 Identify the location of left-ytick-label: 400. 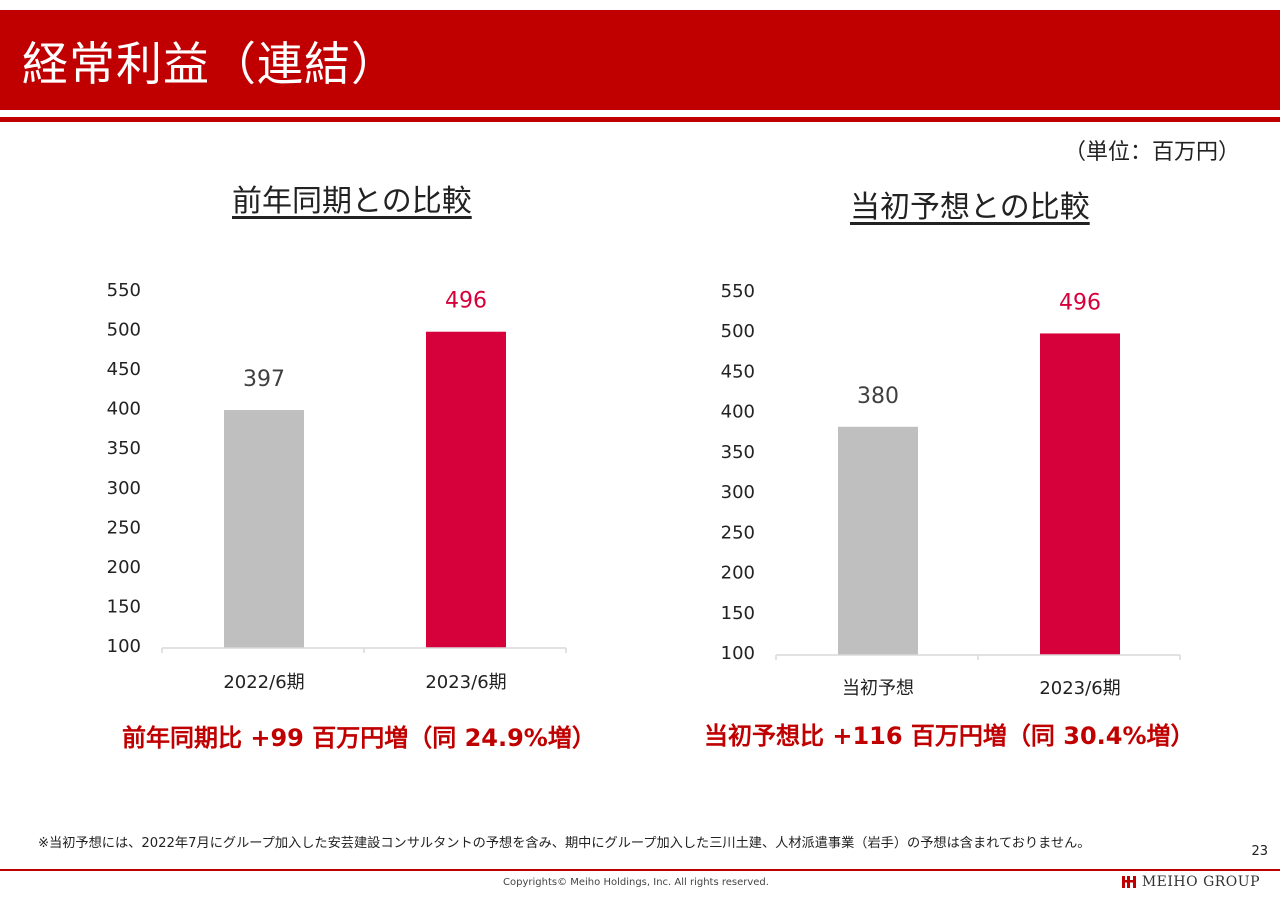
(124, 409).